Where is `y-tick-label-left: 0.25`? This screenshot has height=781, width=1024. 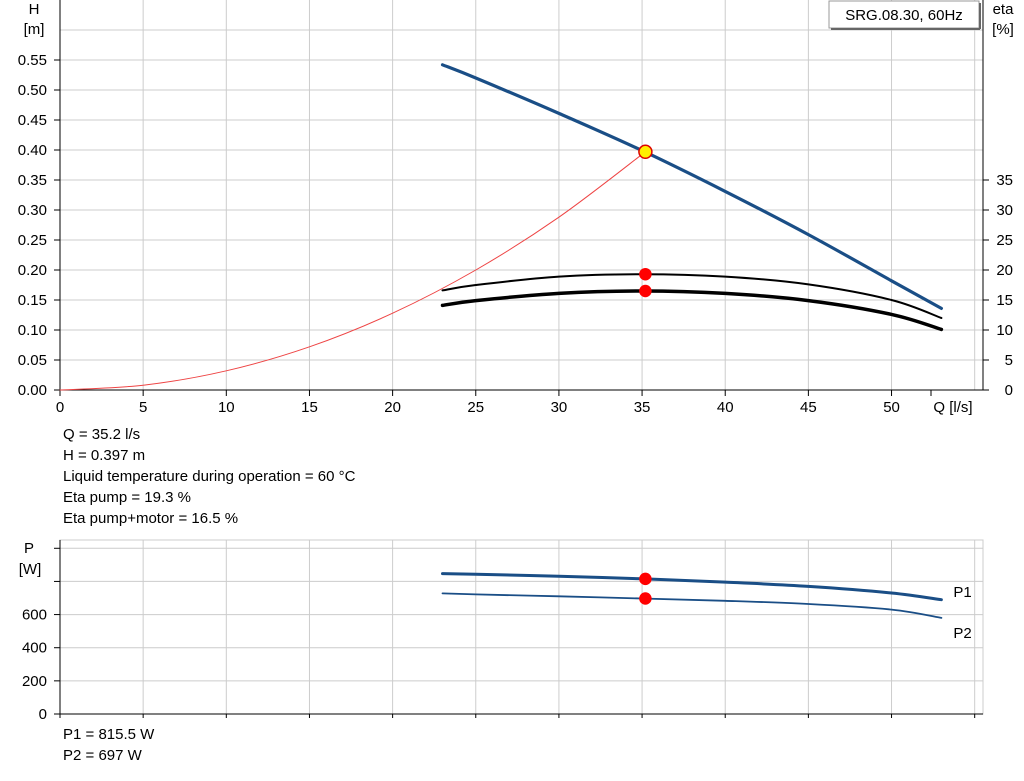
y-tick-label-left: 0.25 is located at coordinates (32, 240).